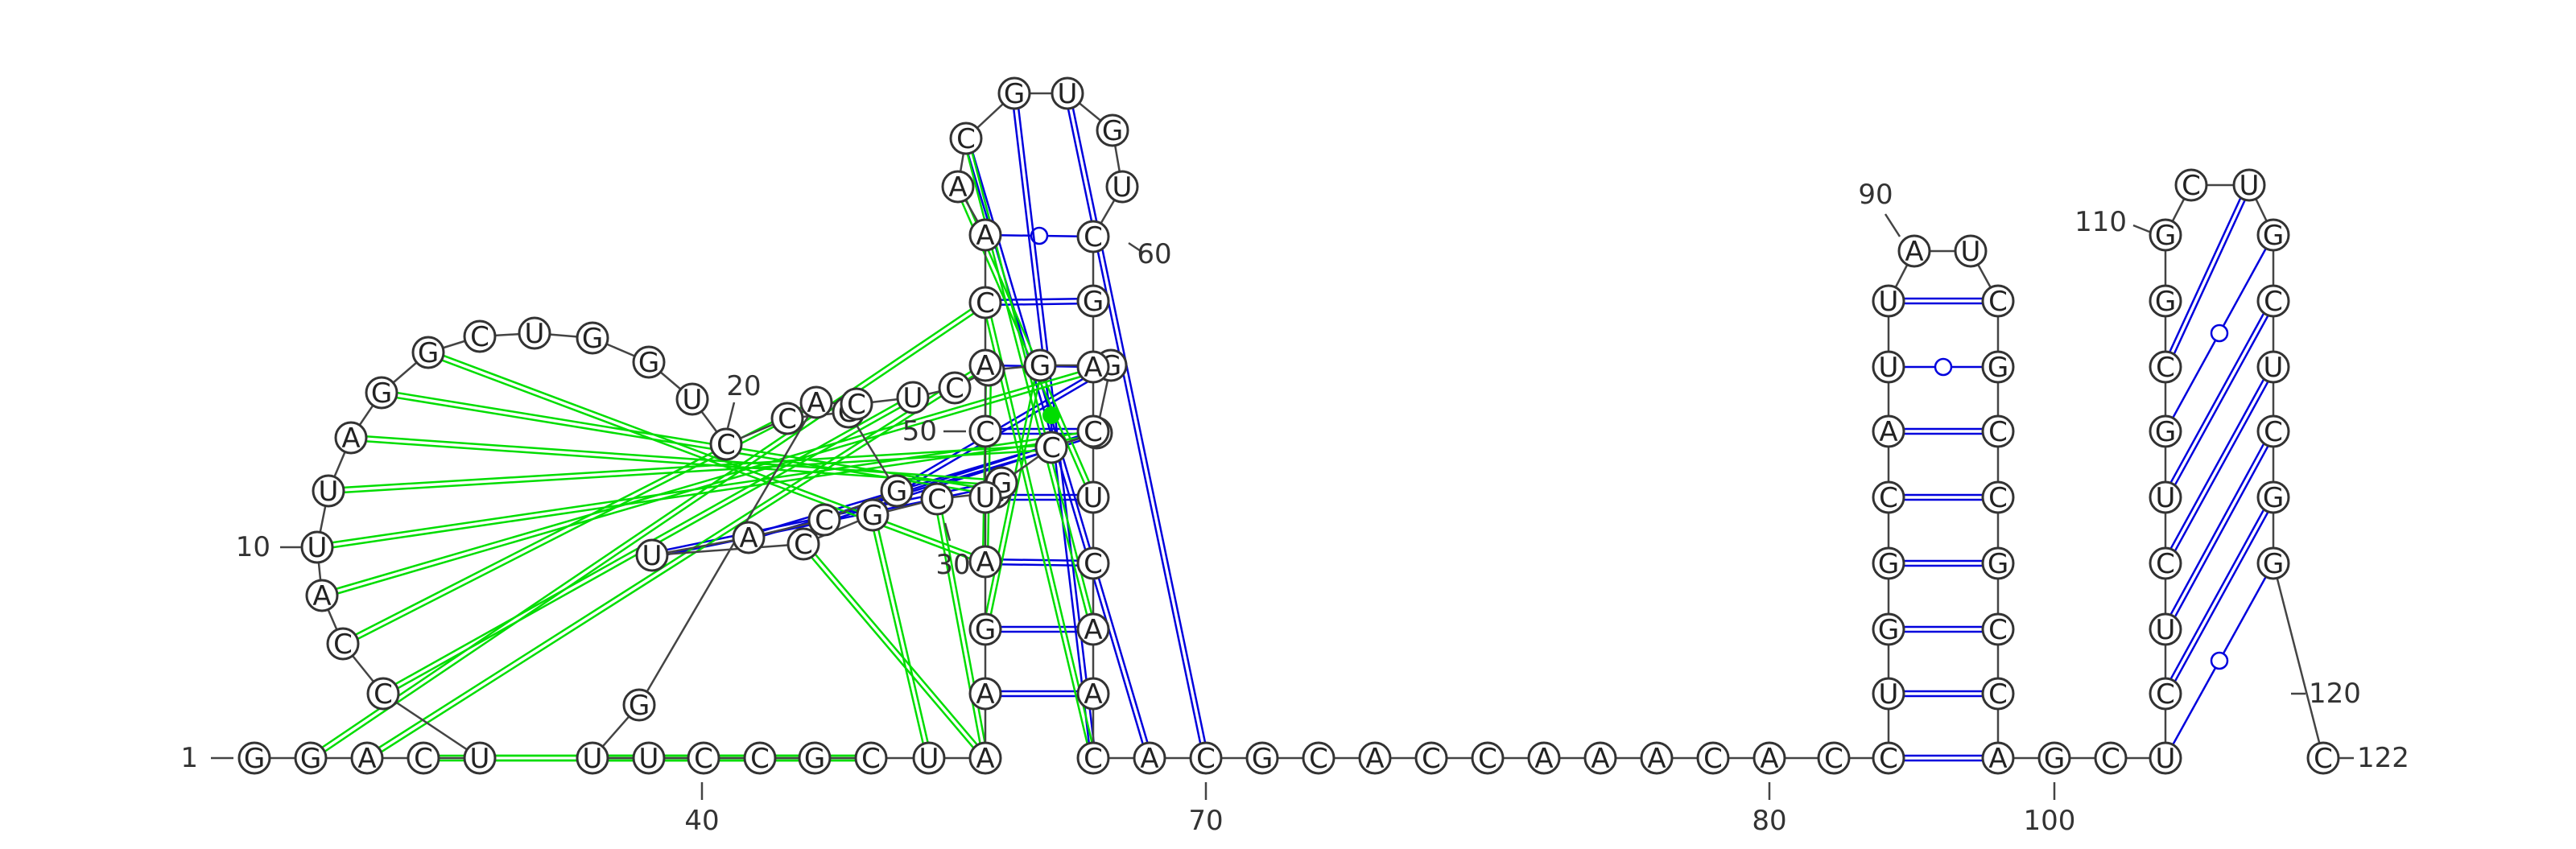 This screenshot has height=849, width=2576. I want to click on position-label: 50, so click(919, 431).